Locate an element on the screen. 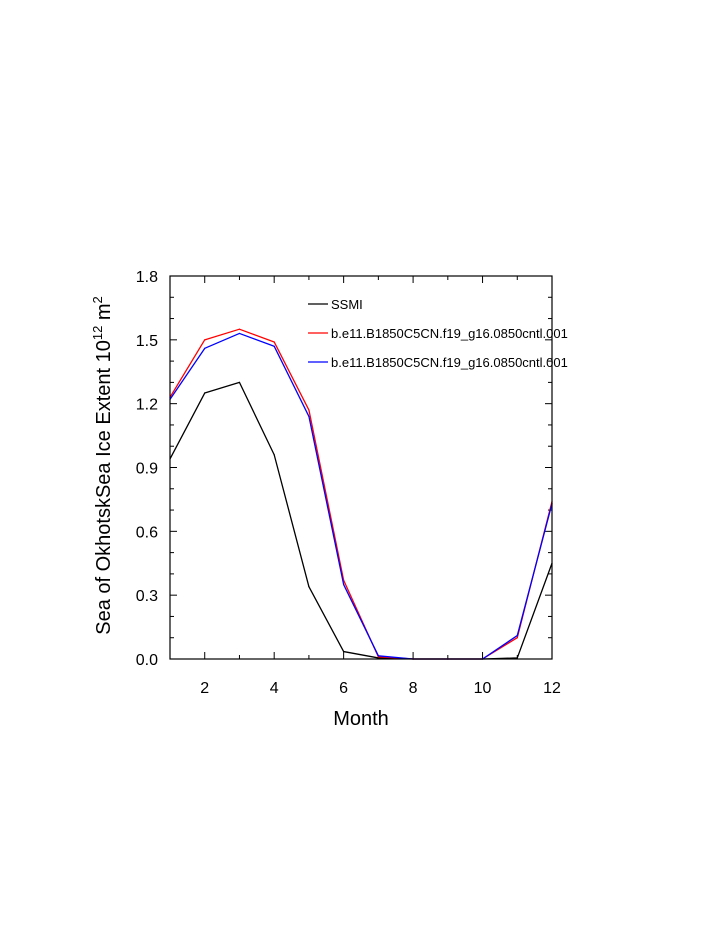 This screenshot has width=723, height=935. y-tick-label: 0.0 is located at coordinates (147, 660).